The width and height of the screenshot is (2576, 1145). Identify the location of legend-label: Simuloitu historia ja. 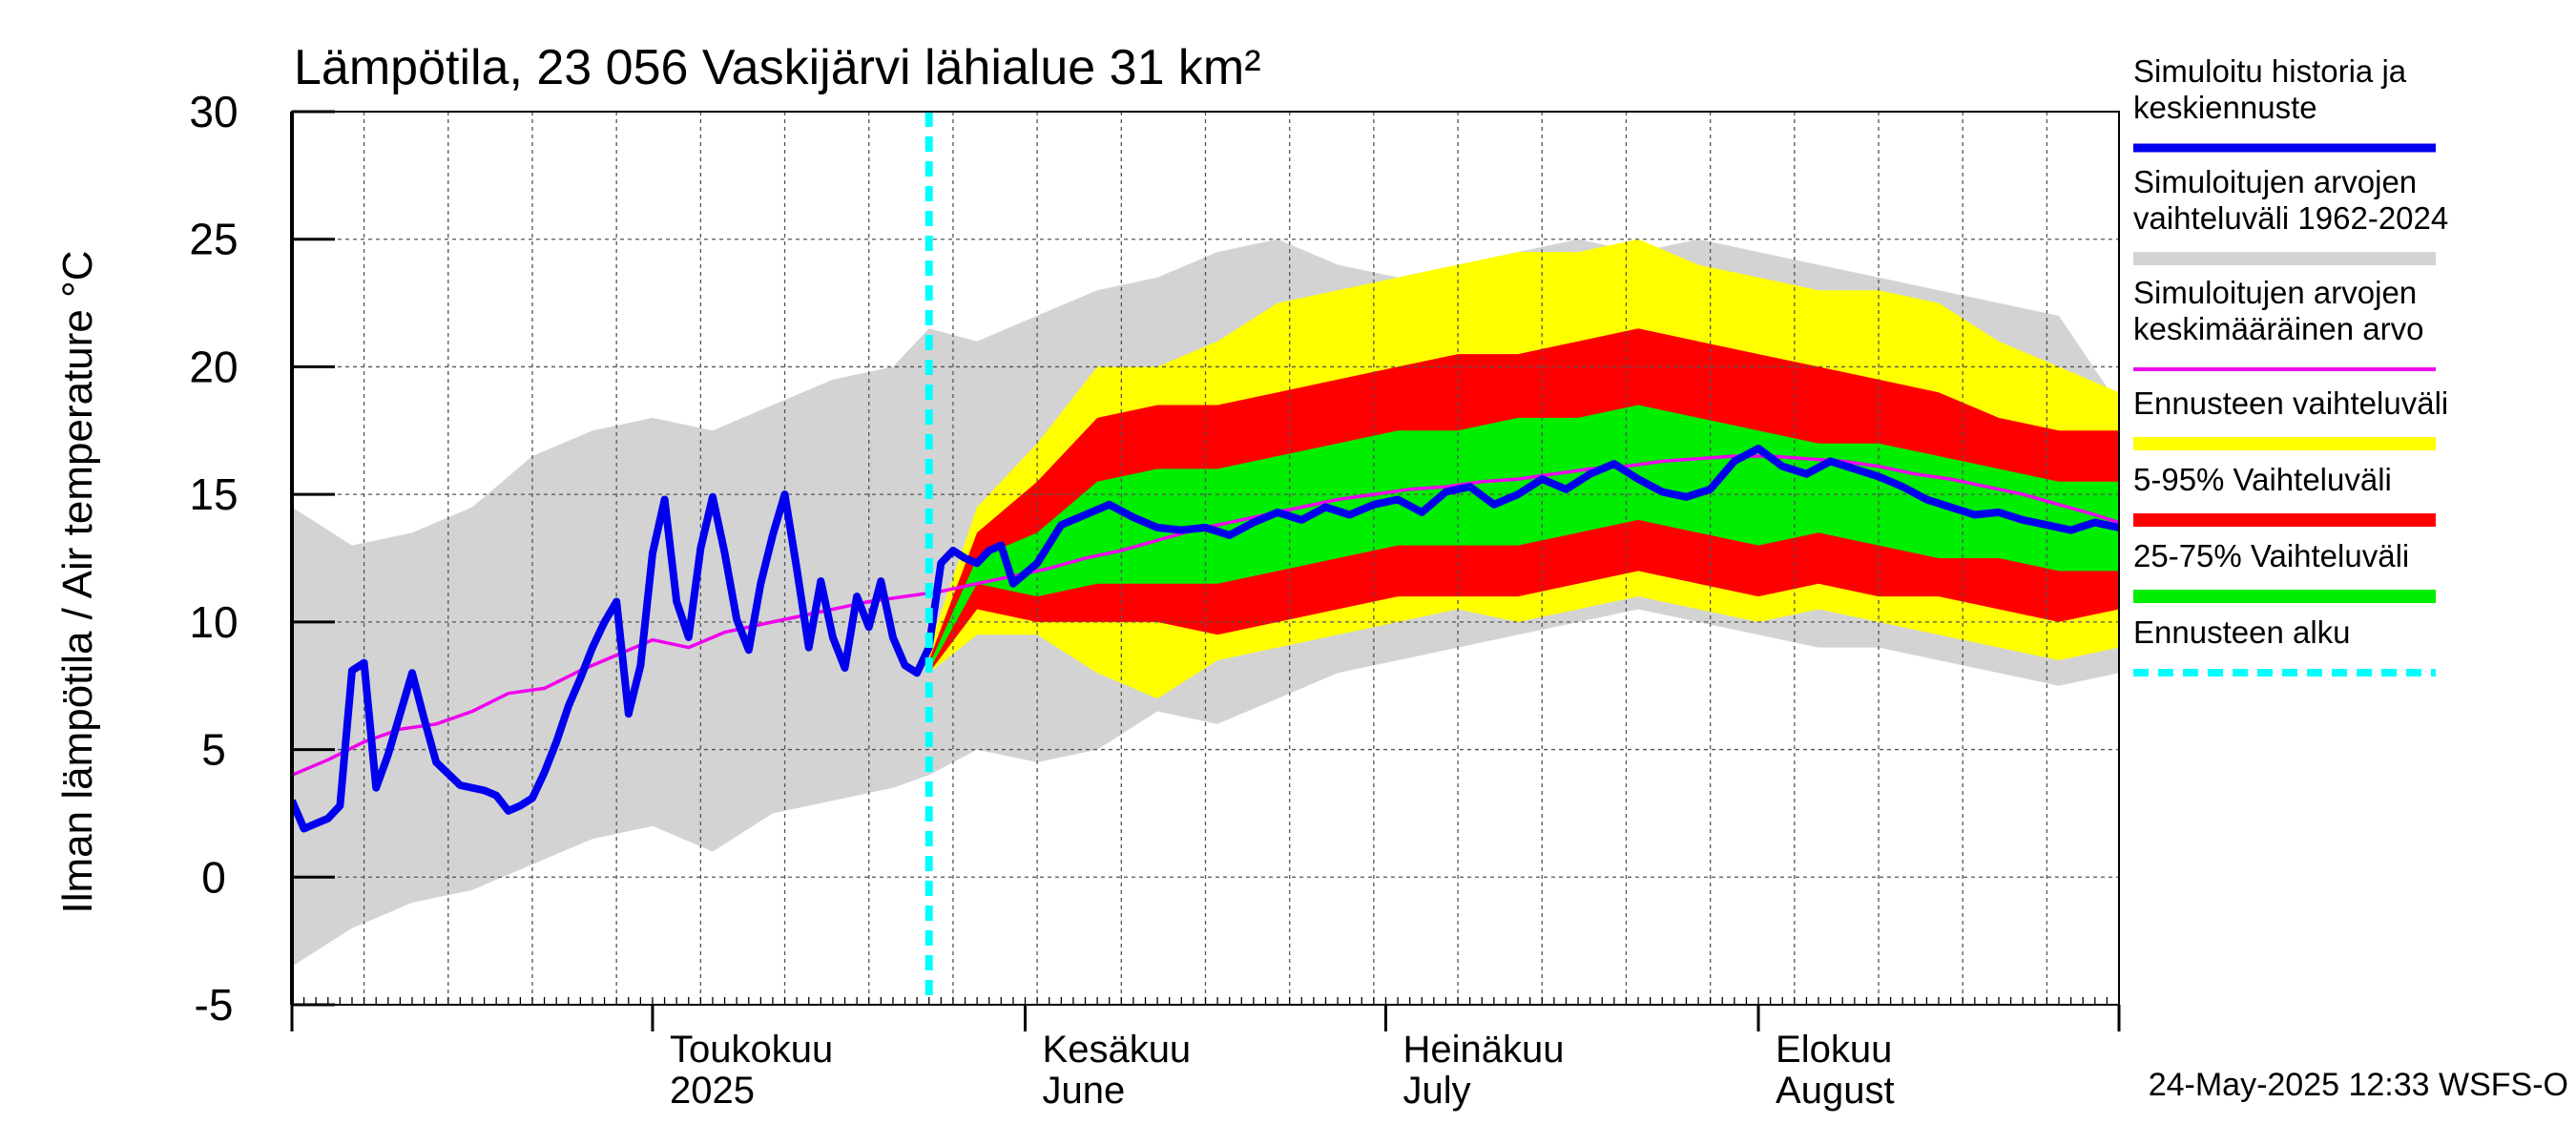
(2270, 71).